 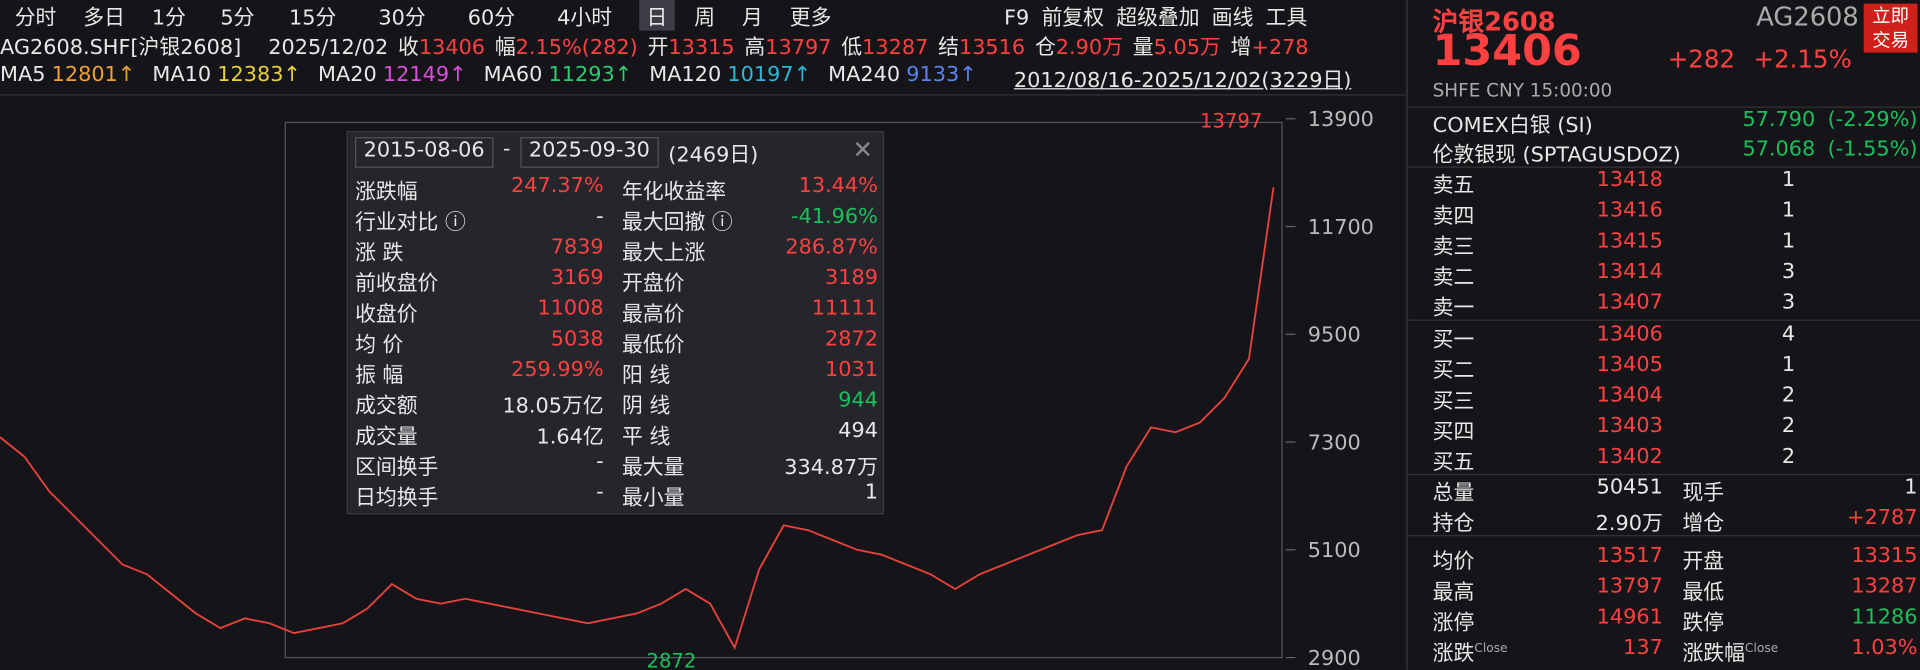 What do you see at coordinates (1453, 371) in the screenshot?
I see `book-side: 买二` at bounding box center [1453, 371].